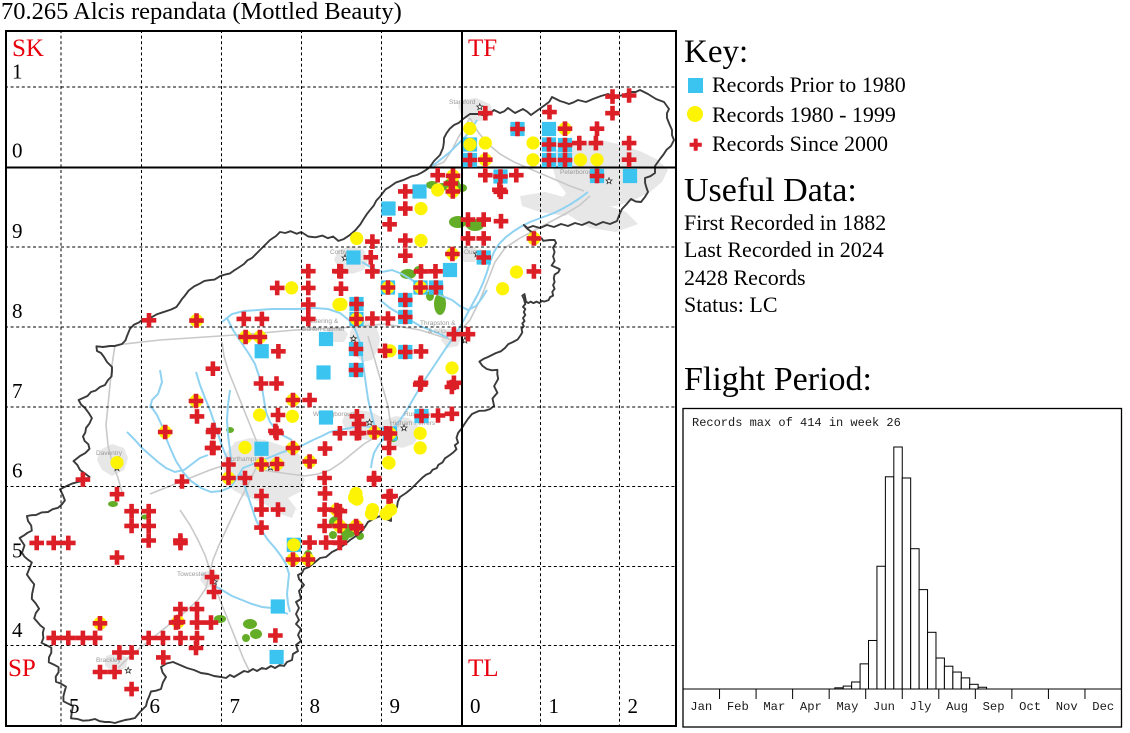  What do you see at coordinates (994, 707) in the screenshot?
I see `svg-text: Sep` at bounding box center [994, 707].